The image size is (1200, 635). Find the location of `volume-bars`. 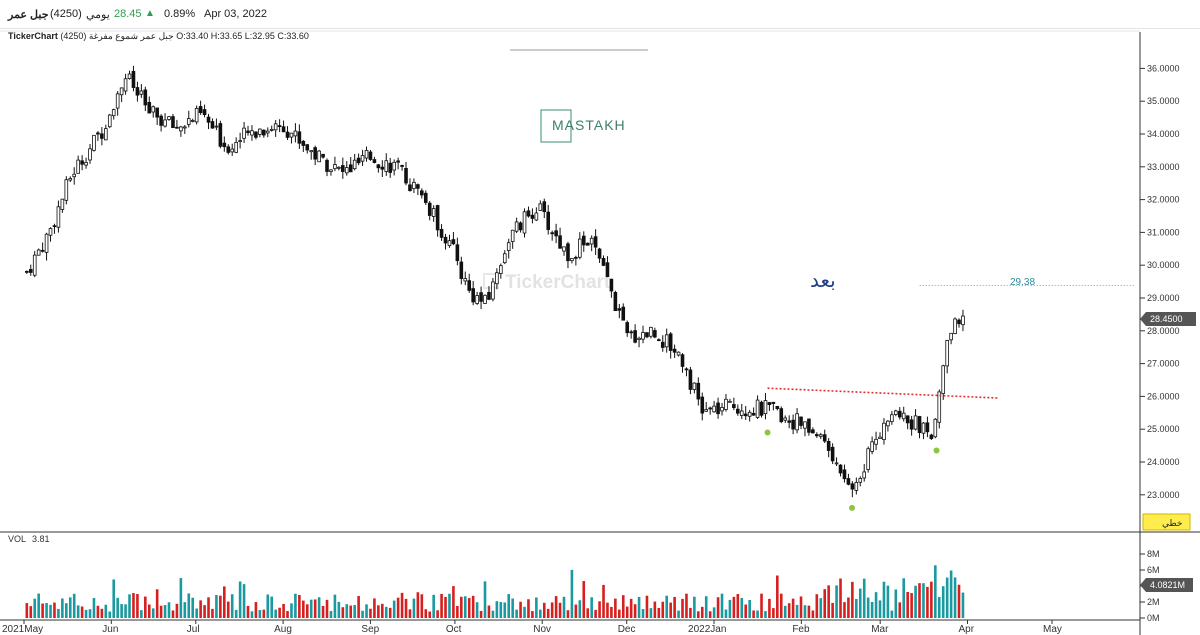

volume-bars is located at coordinates (495, 591).